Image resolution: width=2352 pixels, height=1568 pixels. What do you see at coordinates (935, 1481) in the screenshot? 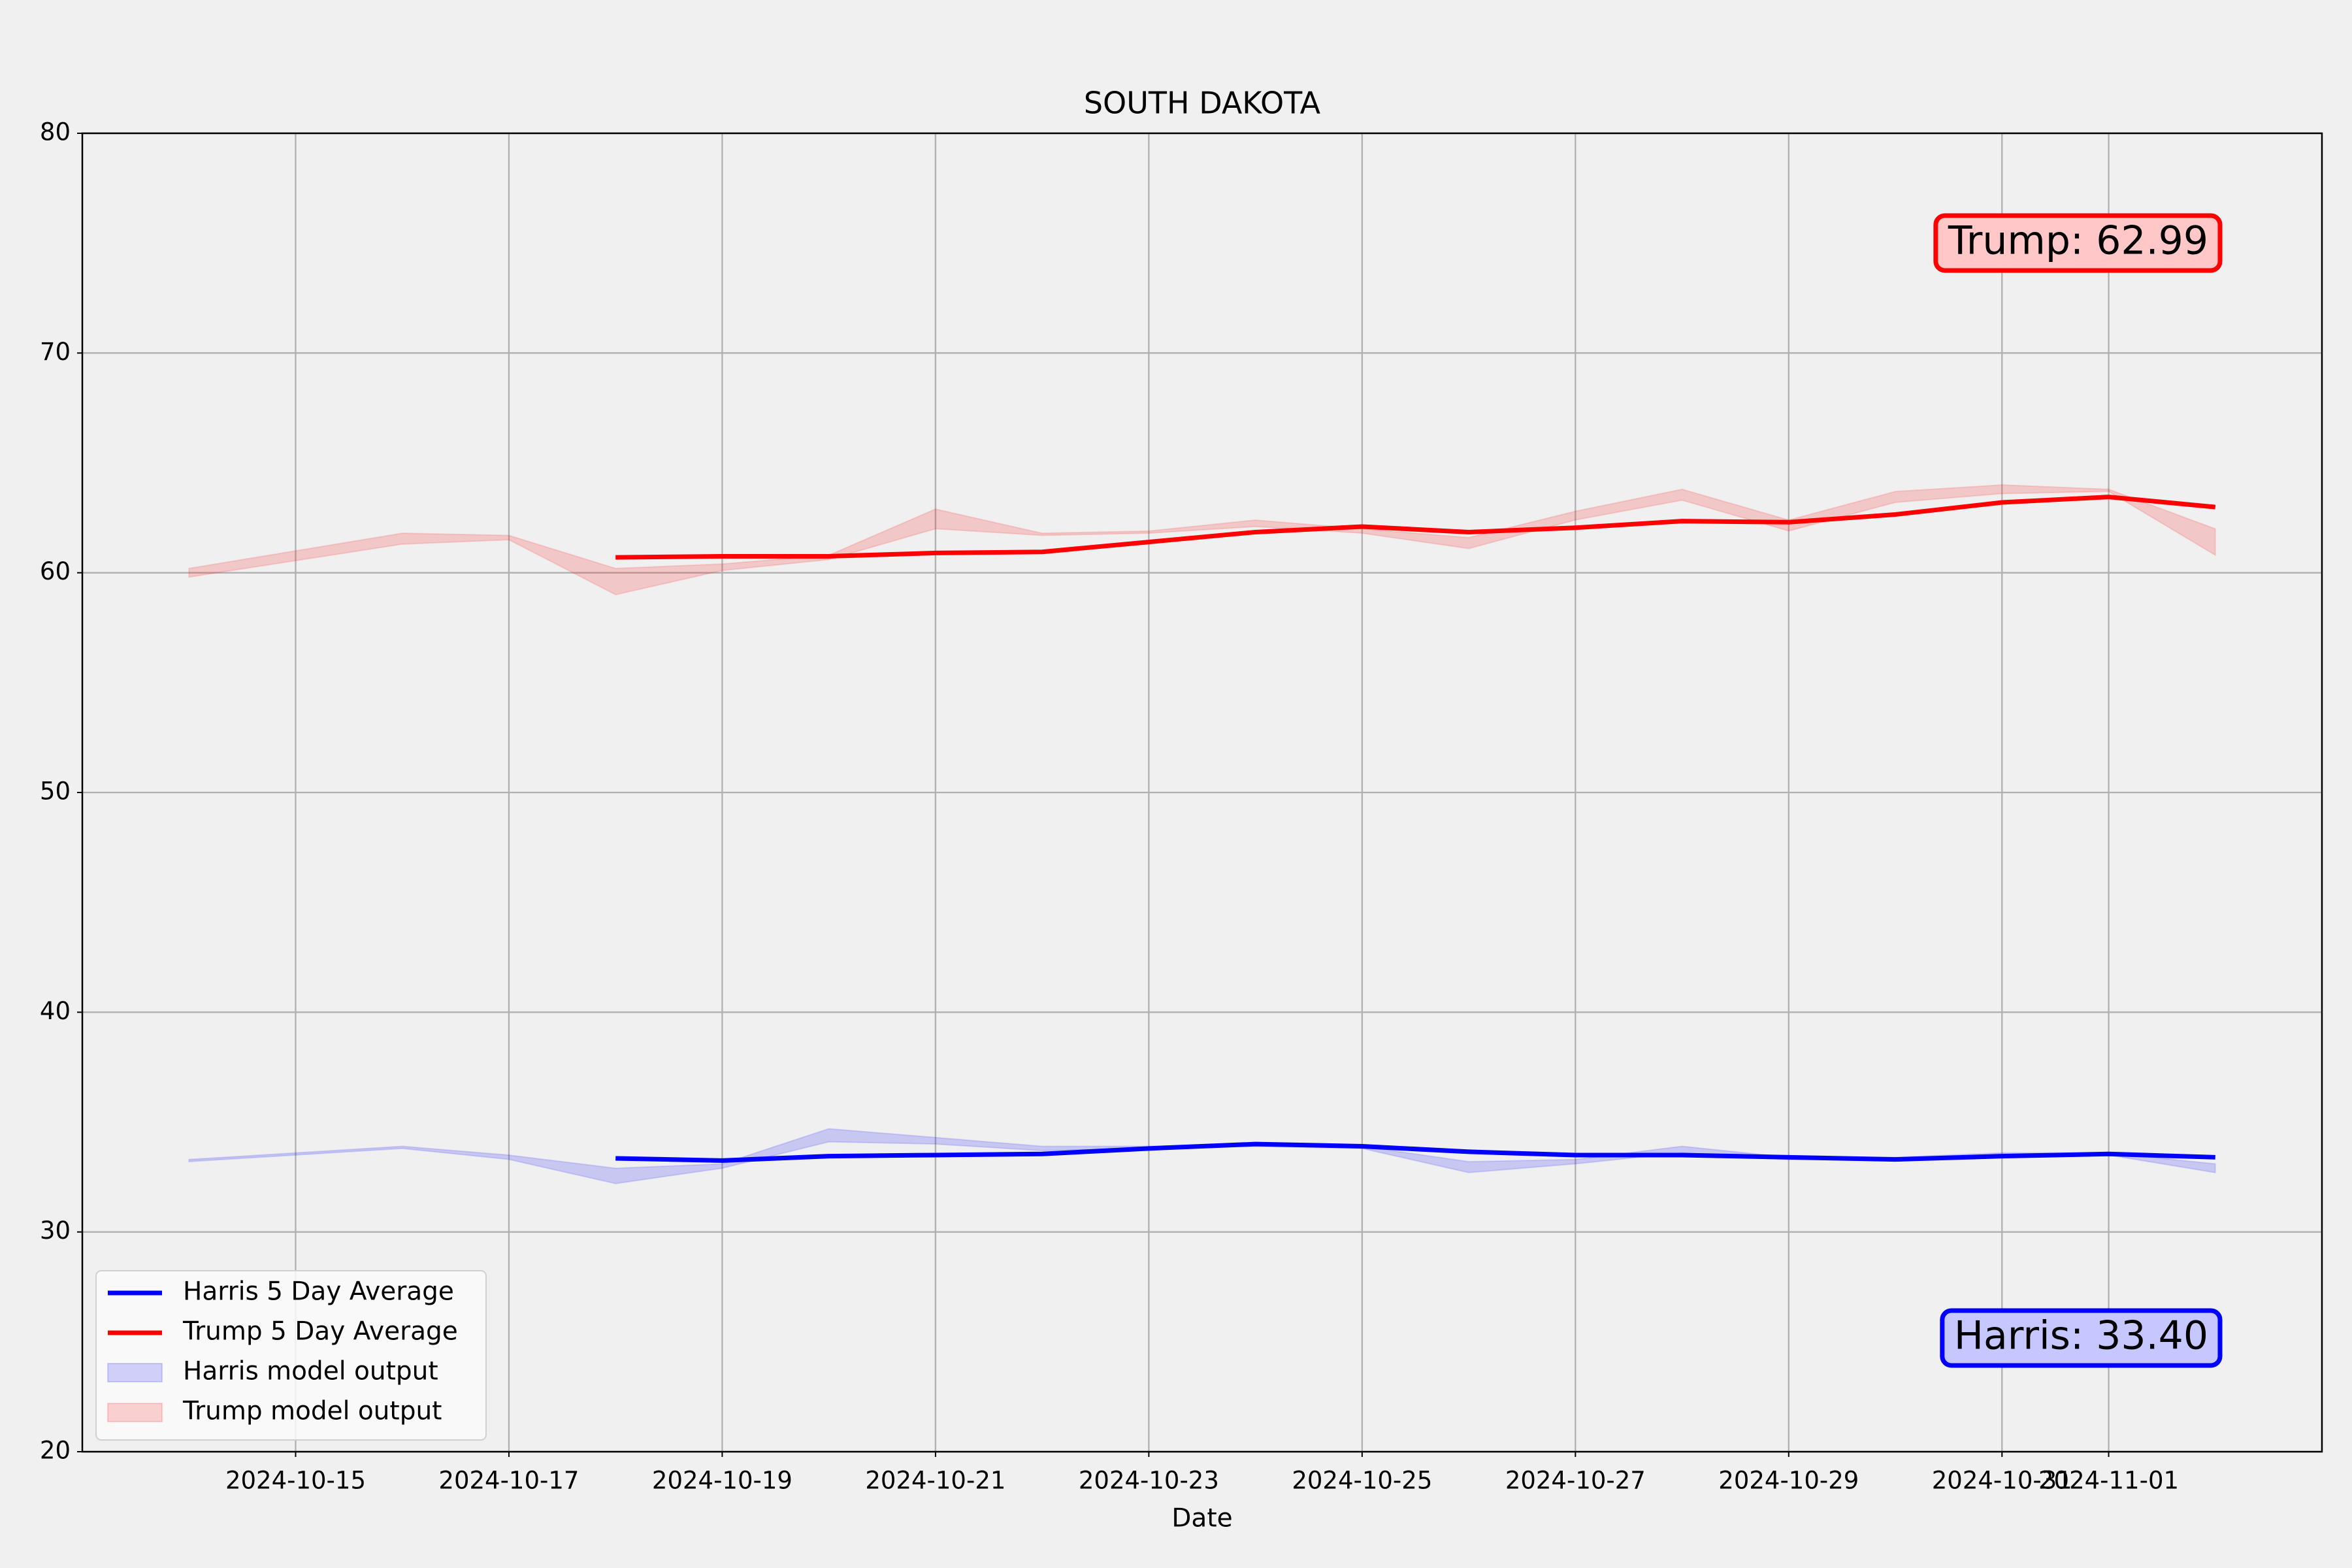
I see `x-tick-label: 2024-10-21` at bounding box center [935, 1481].